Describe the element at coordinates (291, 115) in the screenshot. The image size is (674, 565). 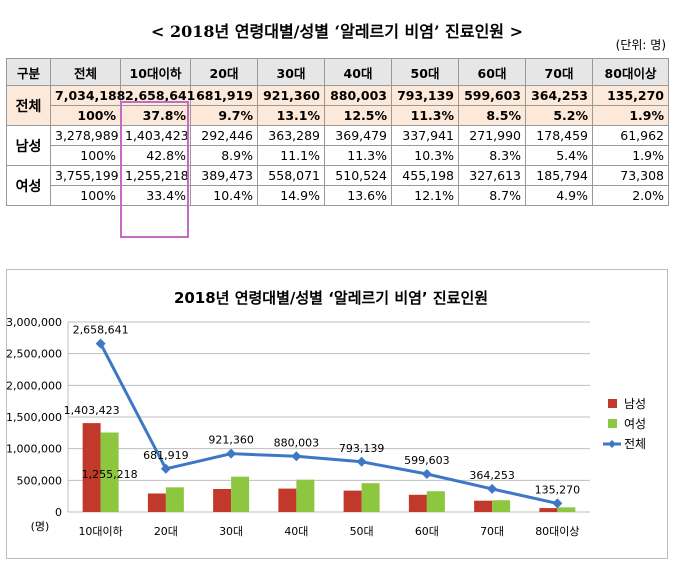
I see `table-cell: 13.1%` at that location.